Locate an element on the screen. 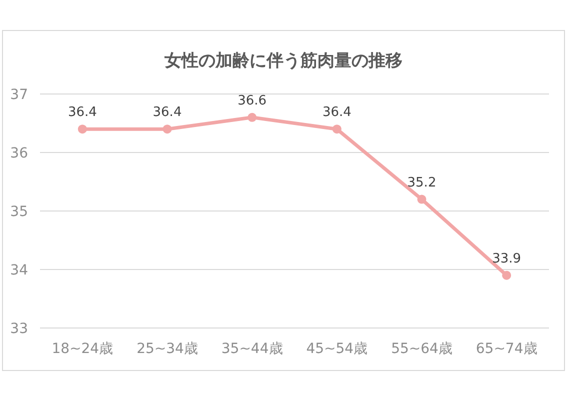  chart-title: 女性の加齢に伴う筋肉量の推移 is located at coordinates (283, 61).